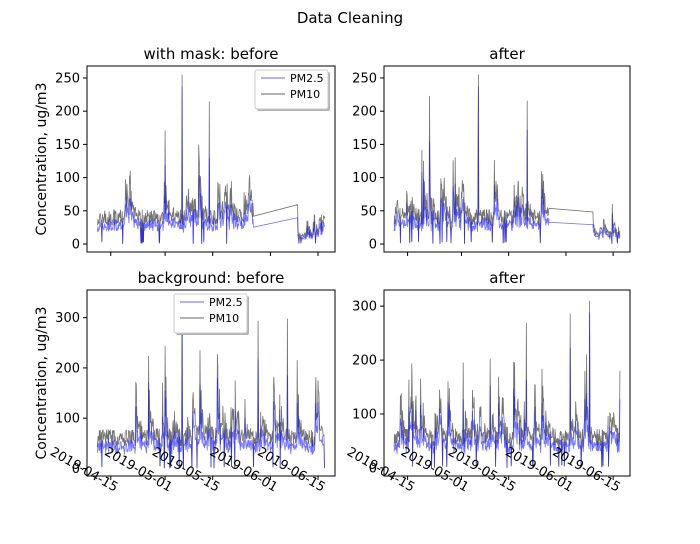 The width and height of the screenshot is (700, 544). I want to click on figure-title: Data Cleaning, so click(350, 18).